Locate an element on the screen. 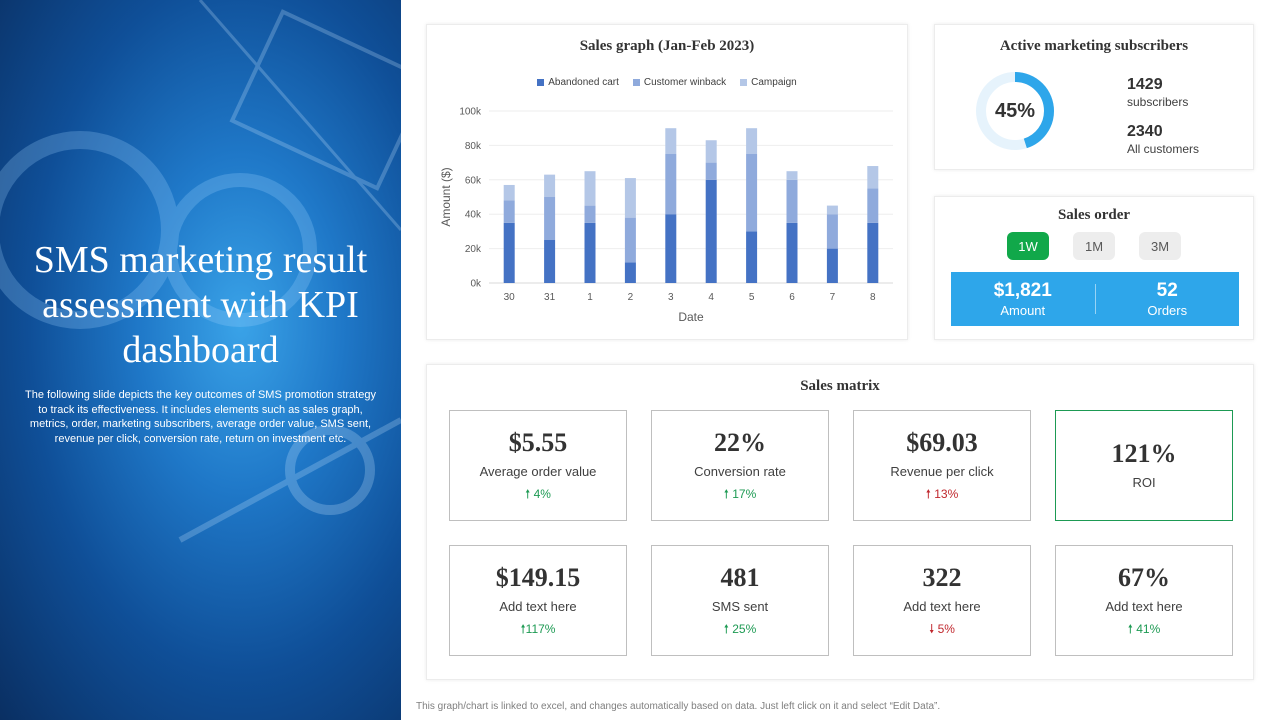  kpi-value: 67% is located at coordinates (1144, 577).